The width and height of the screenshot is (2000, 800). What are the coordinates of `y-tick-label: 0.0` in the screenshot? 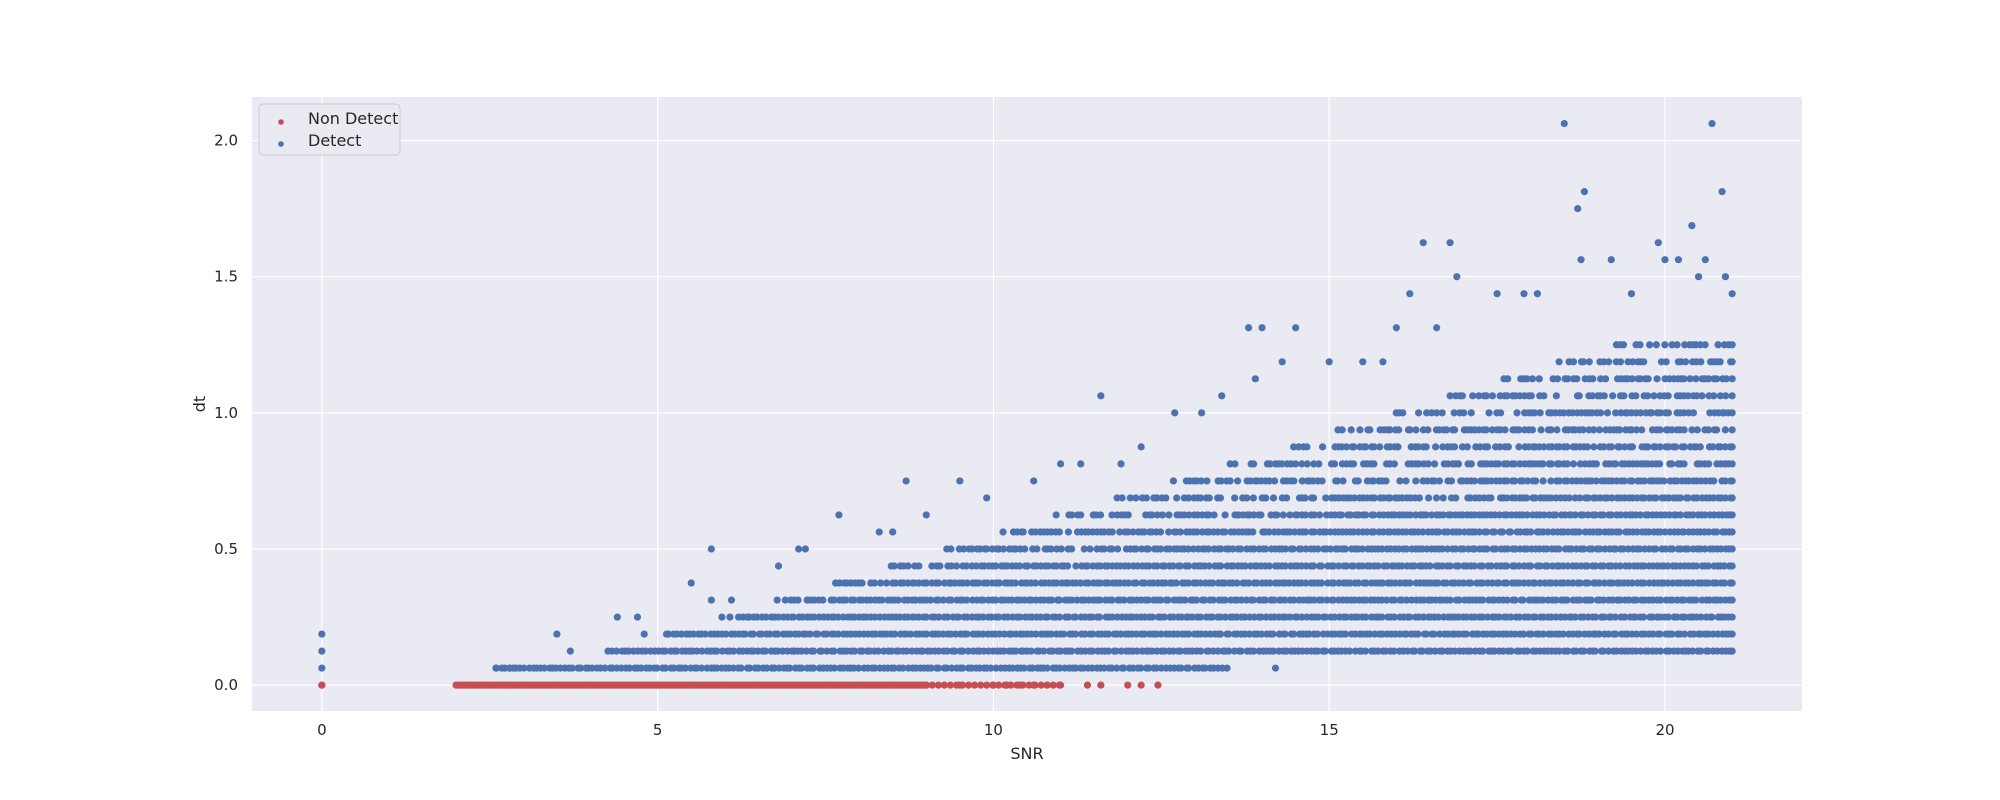 It's located at (226, 685).